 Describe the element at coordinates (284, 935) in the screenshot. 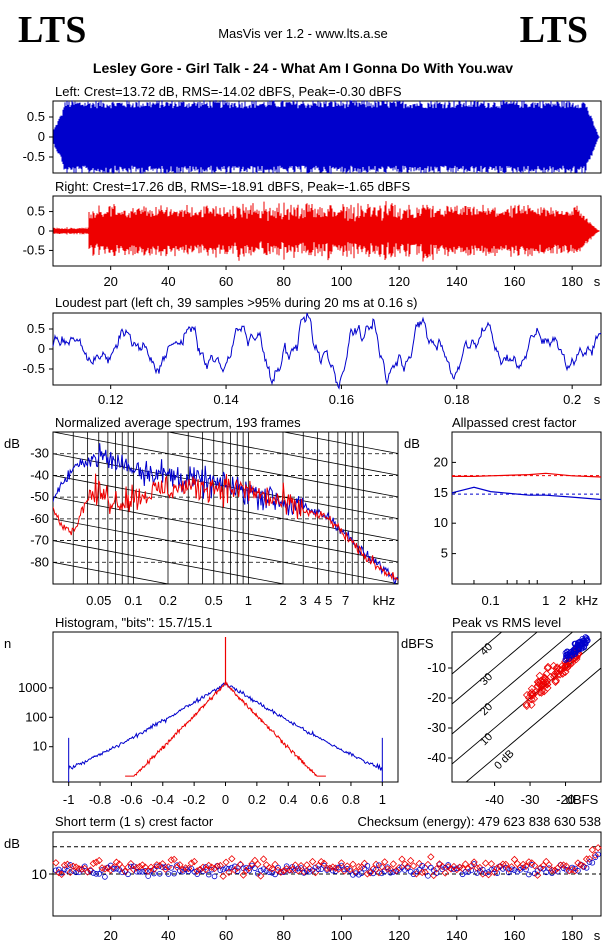

I see `shortterm-xtick: 80` at that location.